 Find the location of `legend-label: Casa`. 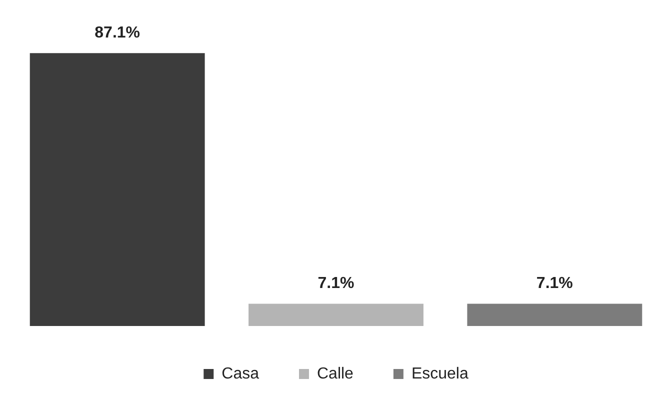

legend-label: Casa is located at coordinates (241, 373).